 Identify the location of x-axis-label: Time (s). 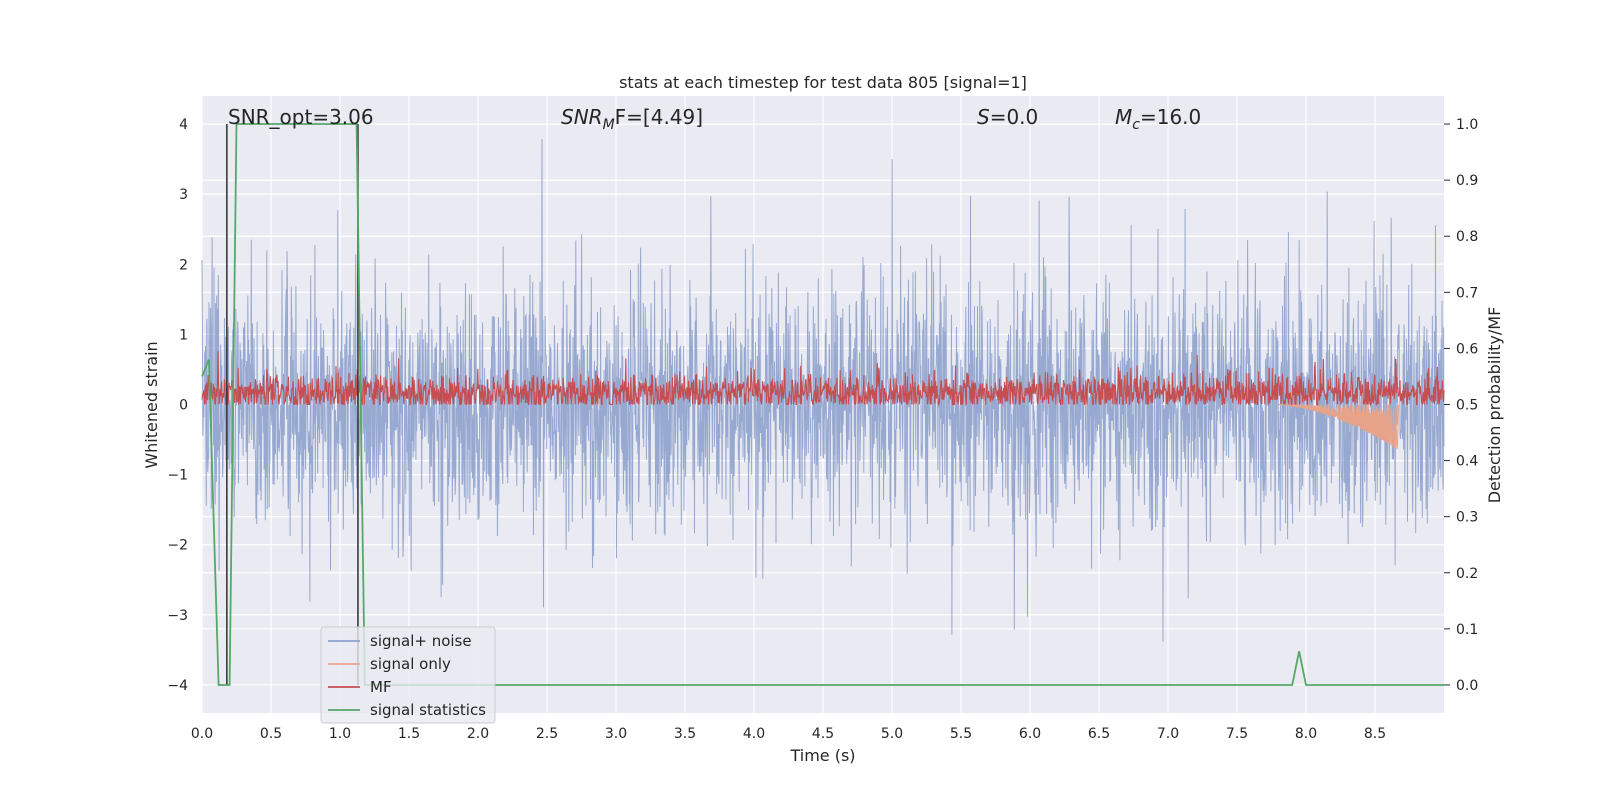
(822, 755).